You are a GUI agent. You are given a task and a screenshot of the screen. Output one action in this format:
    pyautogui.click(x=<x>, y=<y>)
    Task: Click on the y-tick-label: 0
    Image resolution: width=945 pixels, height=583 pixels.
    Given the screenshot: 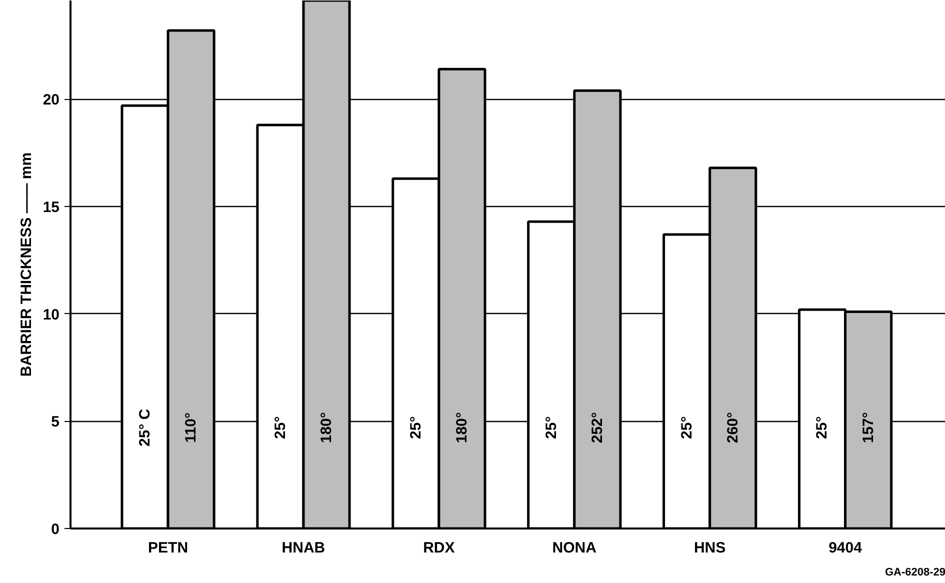 What is the action you would take?
    pyautogui.click(x=55, y=529)
    